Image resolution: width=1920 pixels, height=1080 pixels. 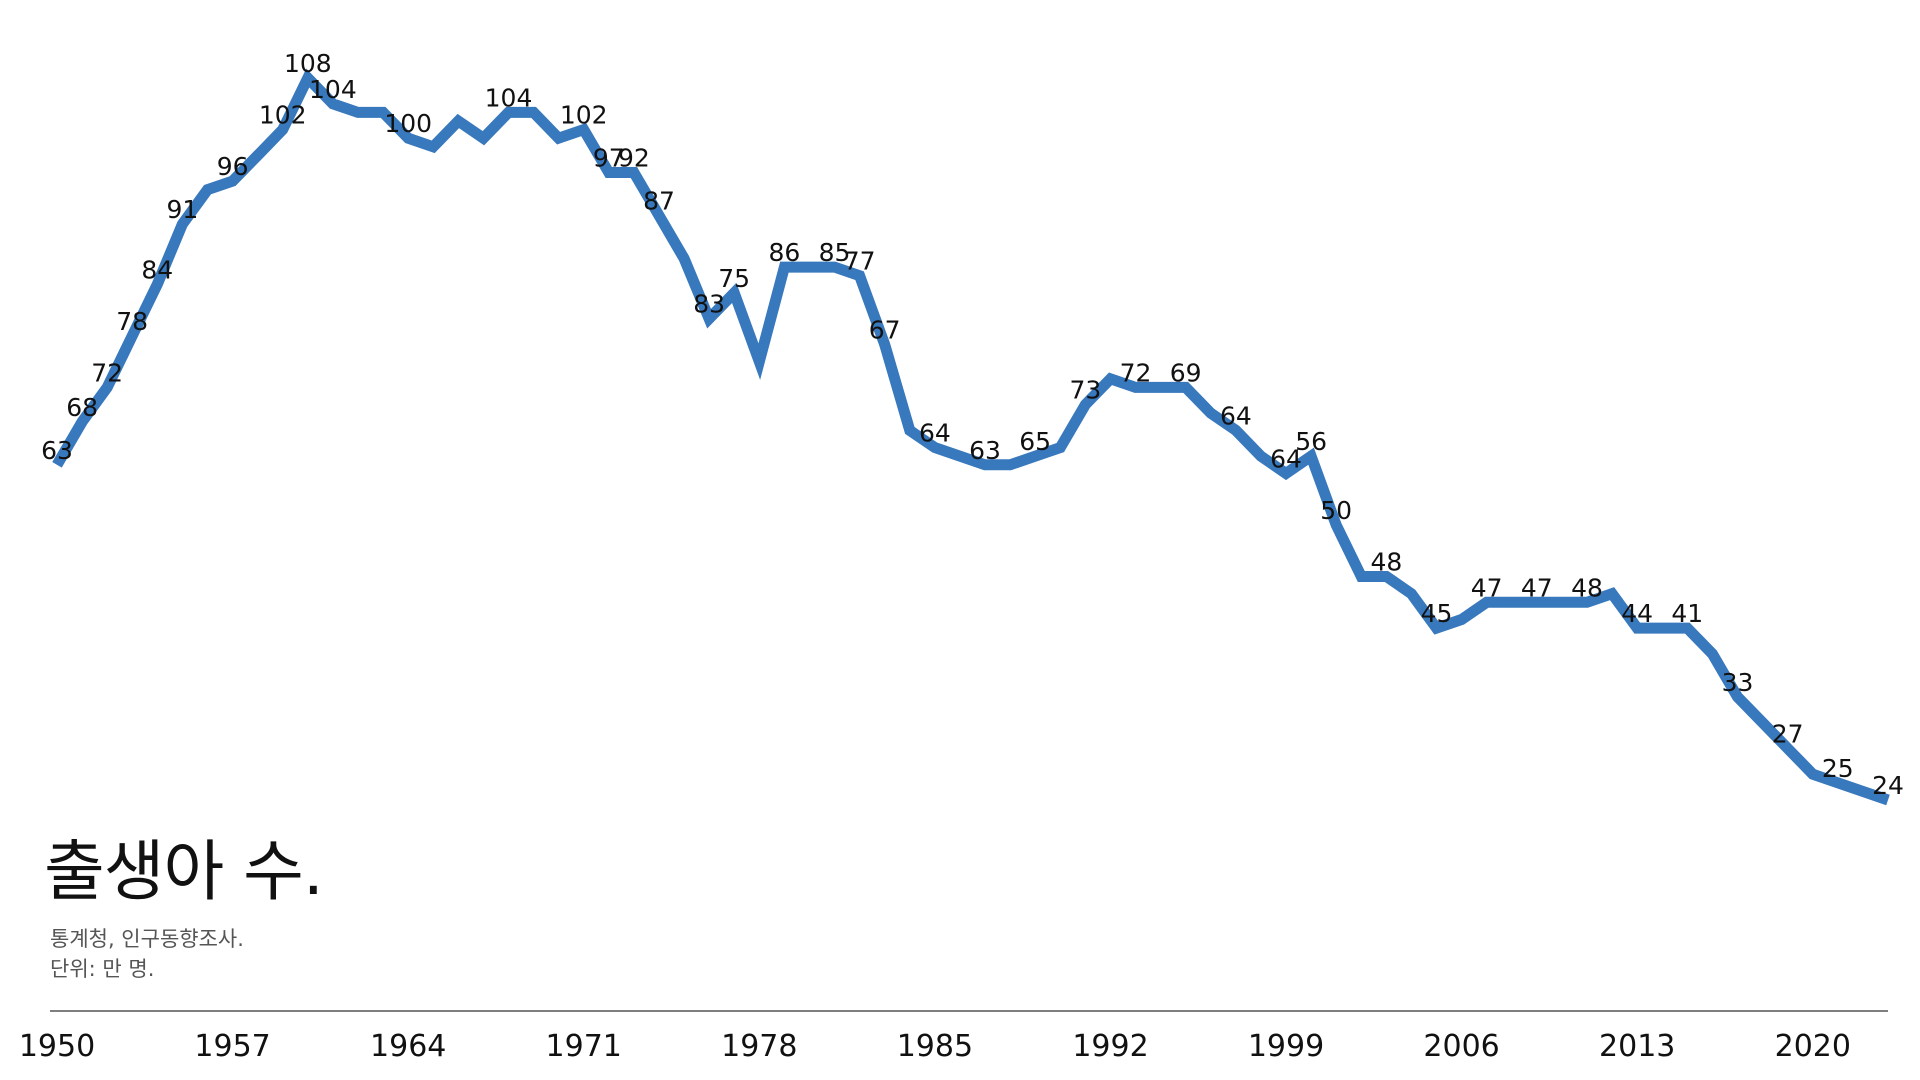 What do you see at coordinates (233, 166) in the screenshot?
I see `data-label-1957: 96` at bounding box center [233, 166].